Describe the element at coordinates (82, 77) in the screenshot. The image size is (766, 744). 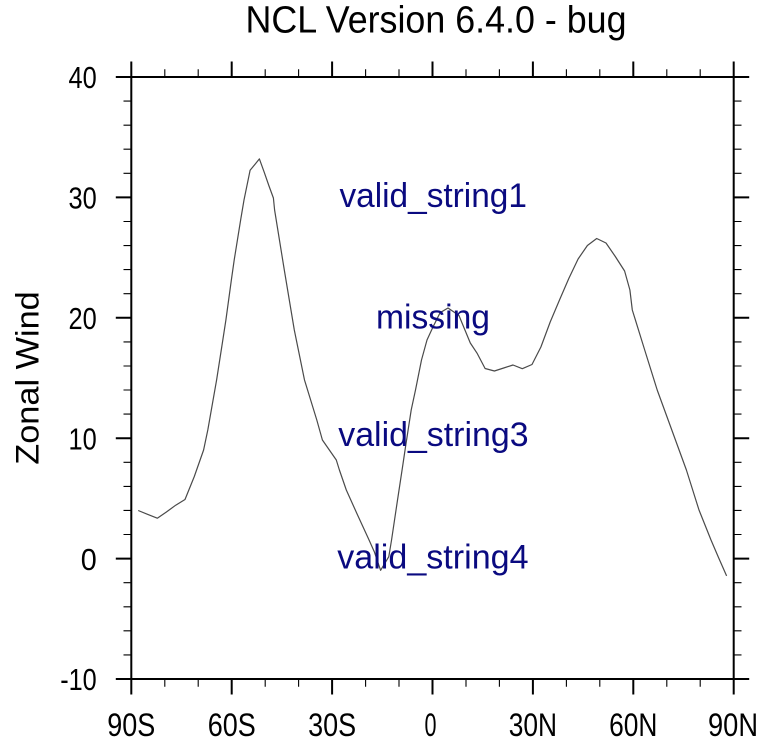
I see `svg-text: 40` at that location.